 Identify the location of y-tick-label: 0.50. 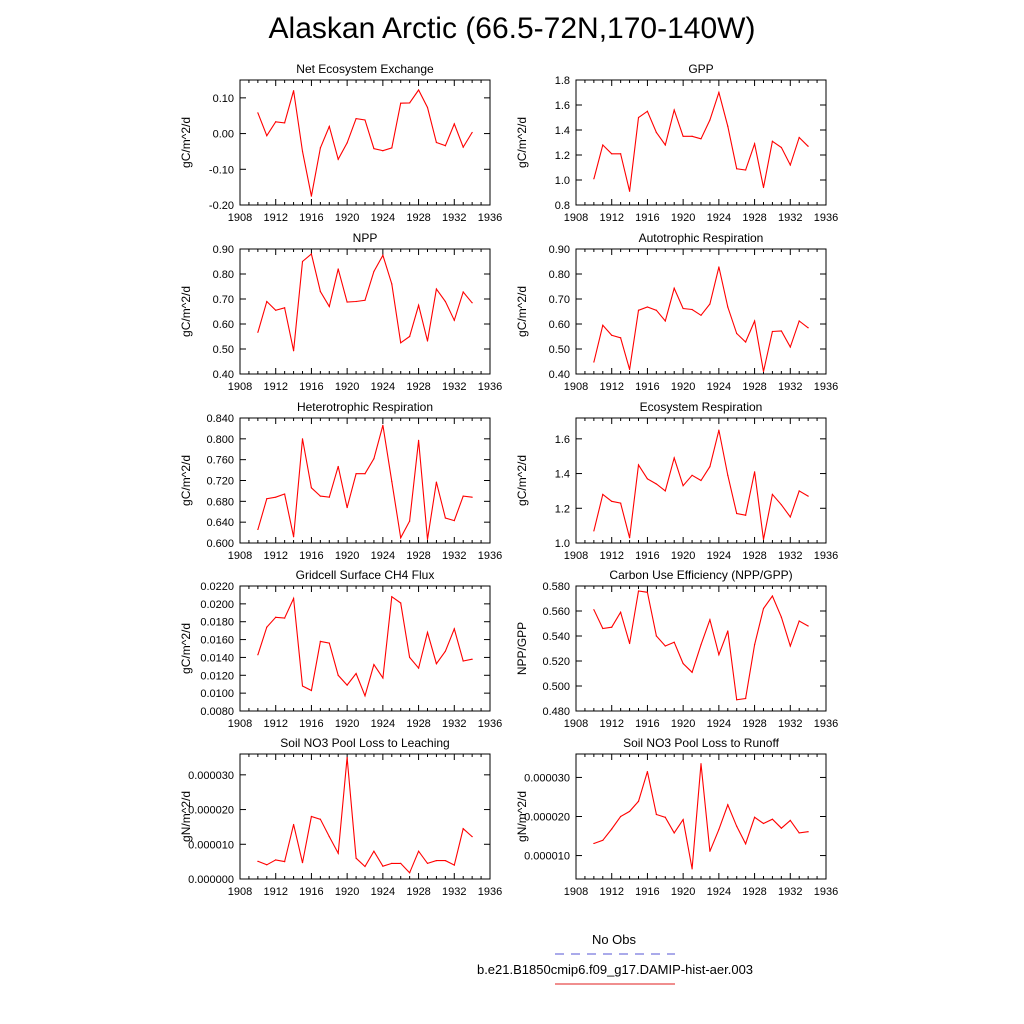
(223, 350).